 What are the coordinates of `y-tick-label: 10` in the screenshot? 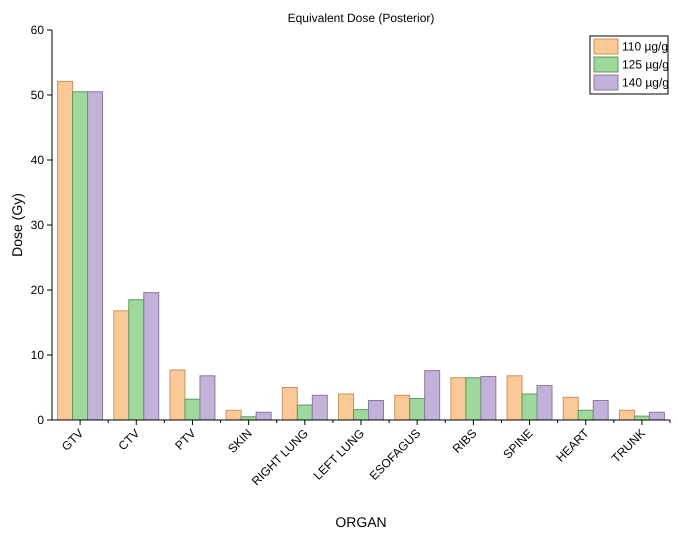 It's located at (37, 355).